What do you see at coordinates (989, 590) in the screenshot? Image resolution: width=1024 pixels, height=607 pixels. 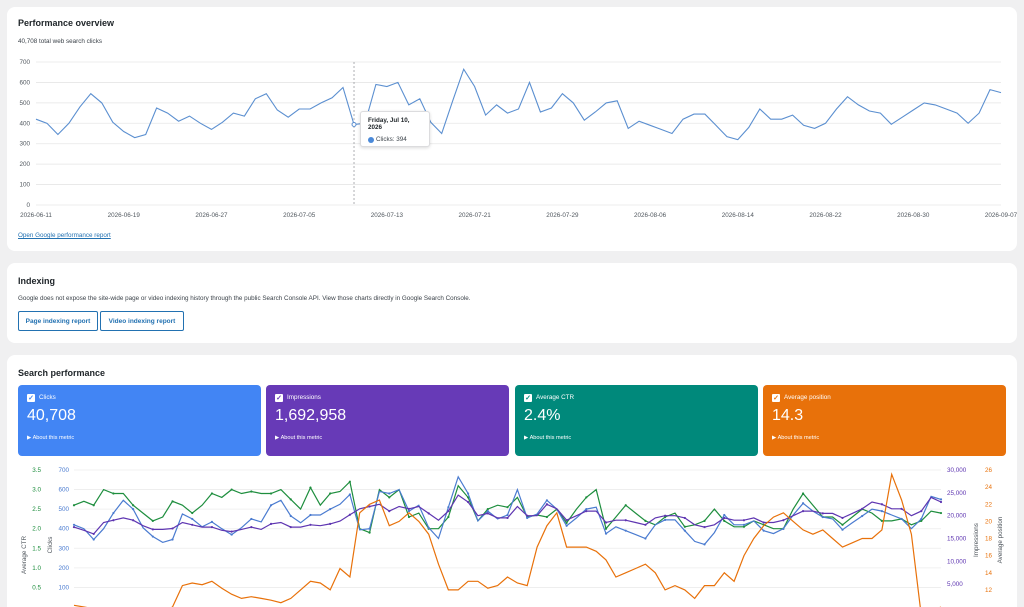 I see `position-tick-label: 12` at bounding box center [989, 590].